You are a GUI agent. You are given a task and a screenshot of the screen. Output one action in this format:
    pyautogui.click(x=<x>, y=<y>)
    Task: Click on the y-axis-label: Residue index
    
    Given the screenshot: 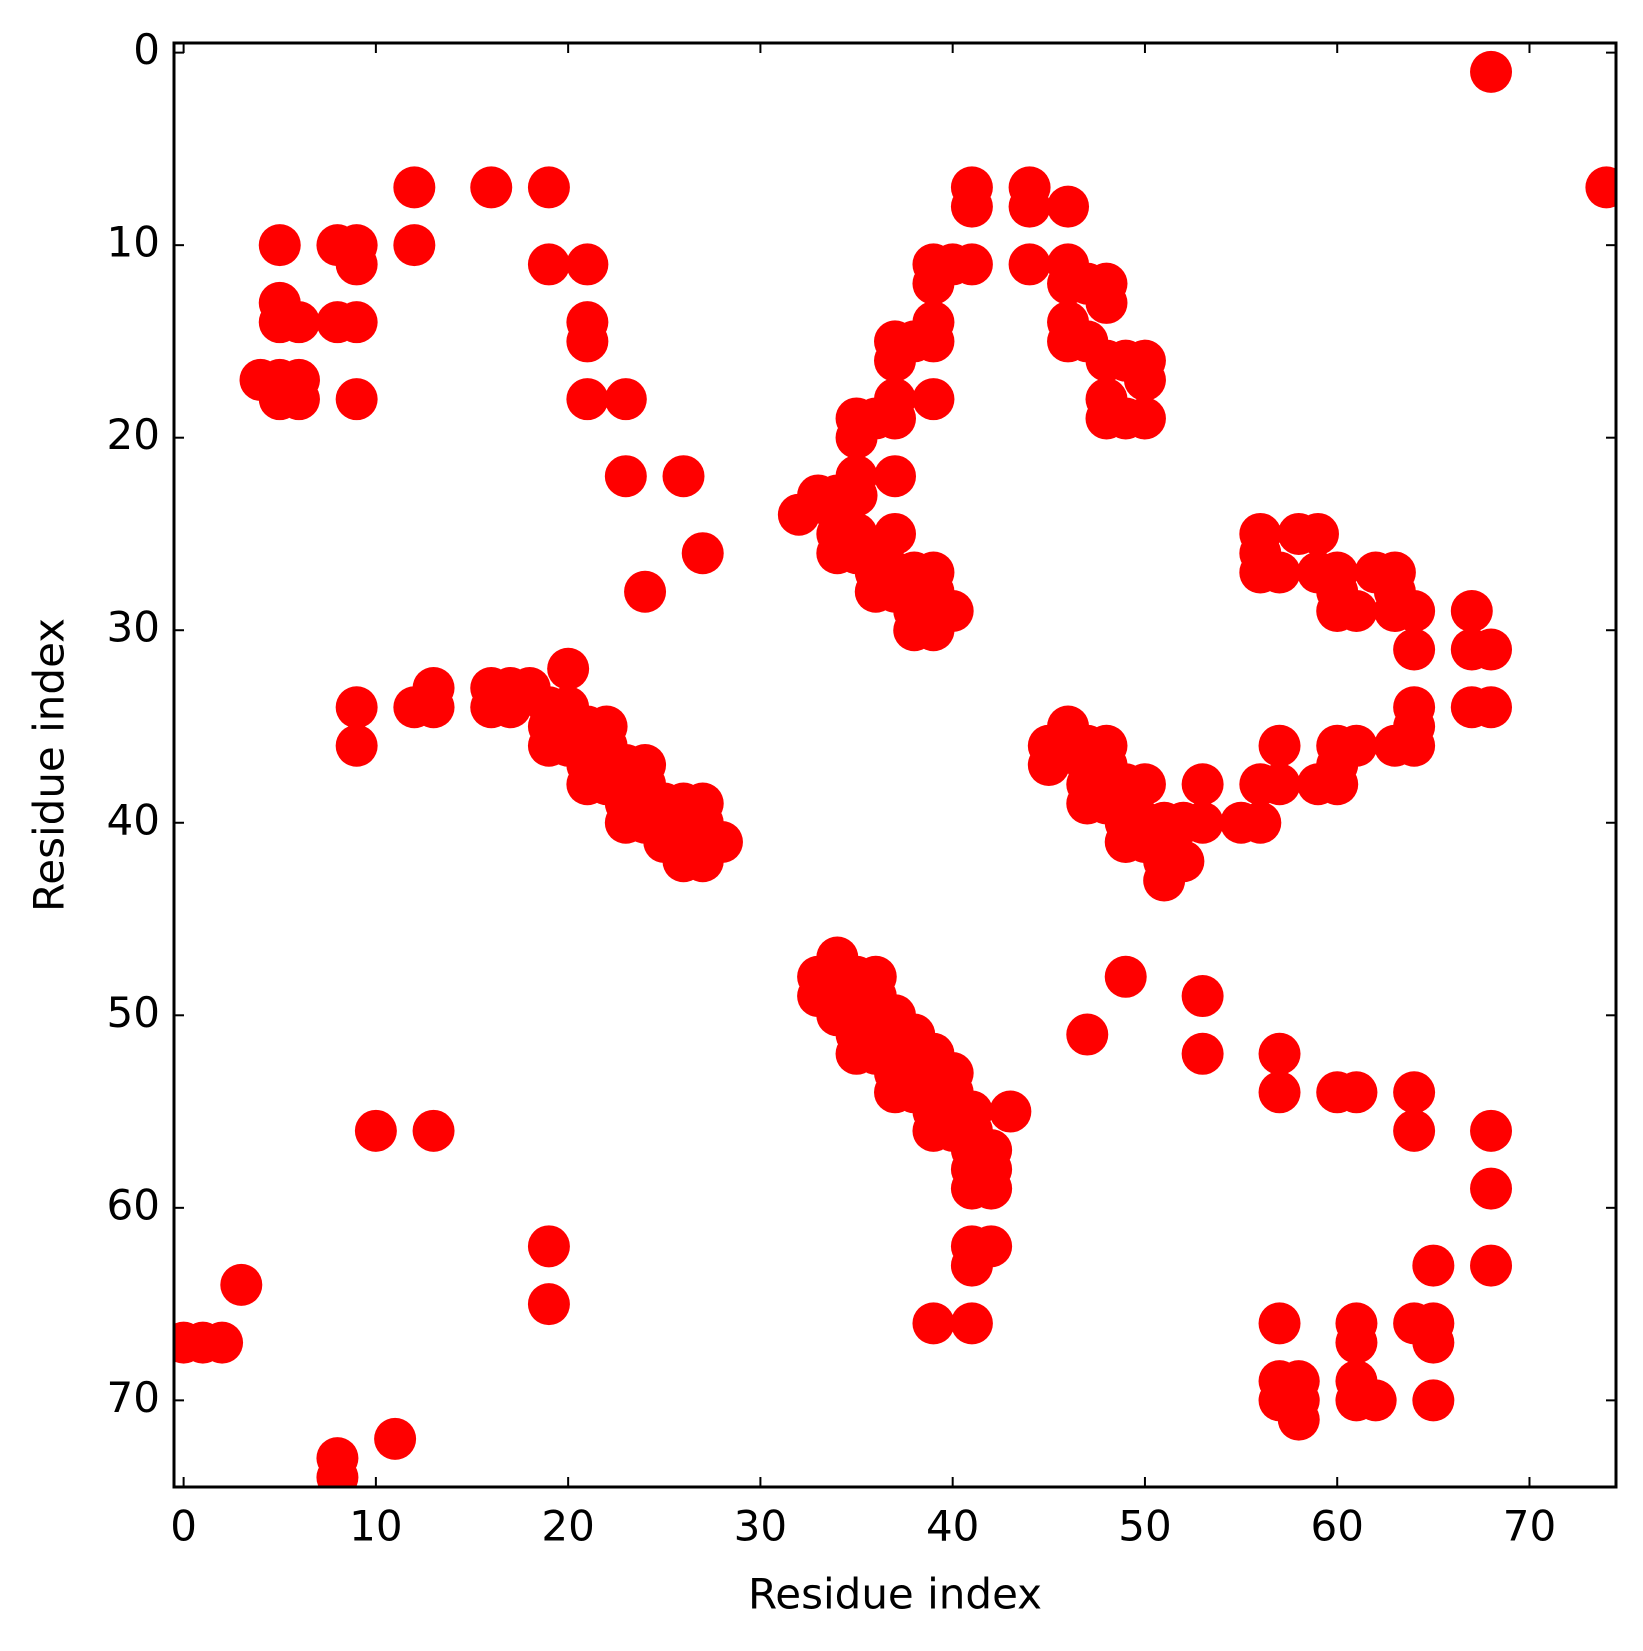 What is the action you would take?
    pyautogui.click(x=49, y=765)
    